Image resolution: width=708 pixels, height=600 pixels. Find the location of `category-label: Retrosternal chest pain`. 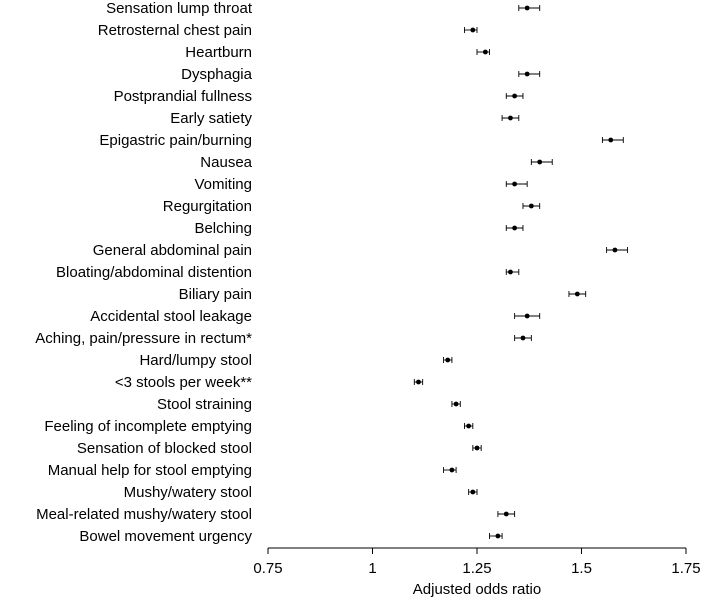

category-label: Retrosternal chest pain is located at coordinates (175, 30).